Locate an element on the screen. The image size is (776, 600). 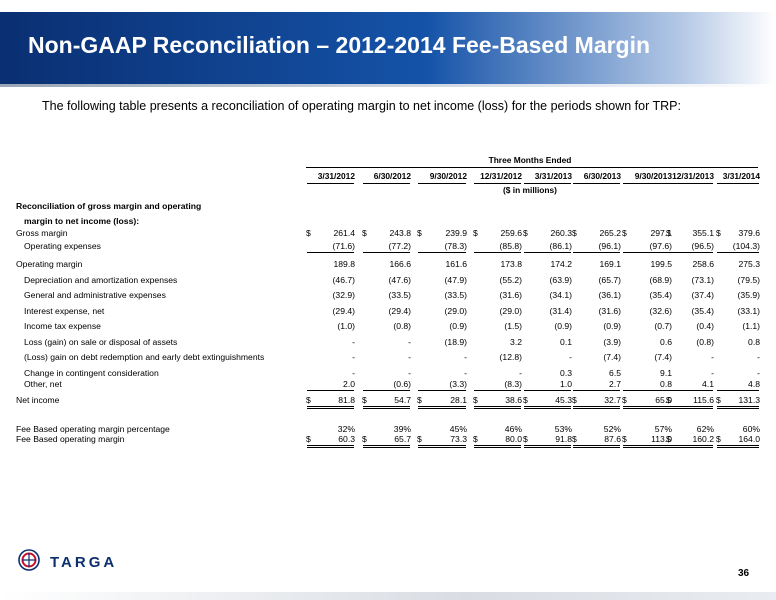
table-cell: 73.3 is located at coordinates (458, 439).